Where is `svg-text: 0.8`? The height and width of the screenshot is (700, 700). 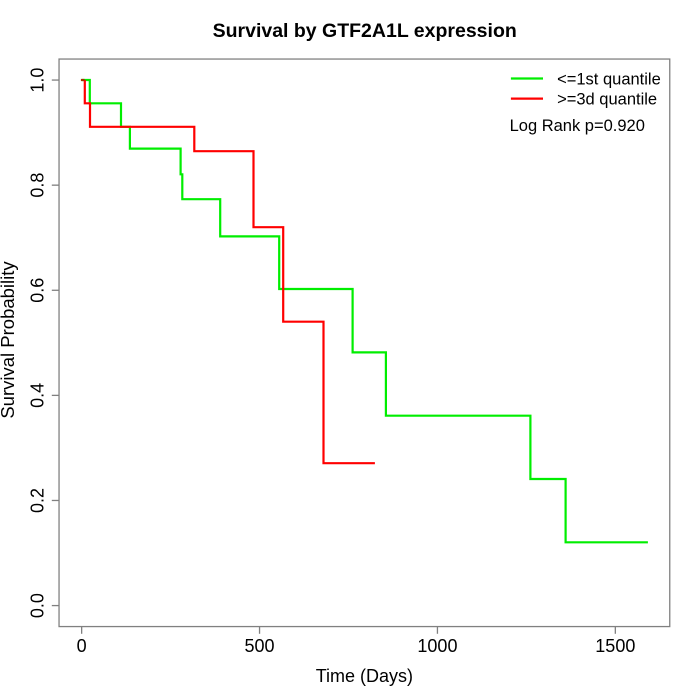 svg-text: 0.8 is located at coordinates (38, 185).